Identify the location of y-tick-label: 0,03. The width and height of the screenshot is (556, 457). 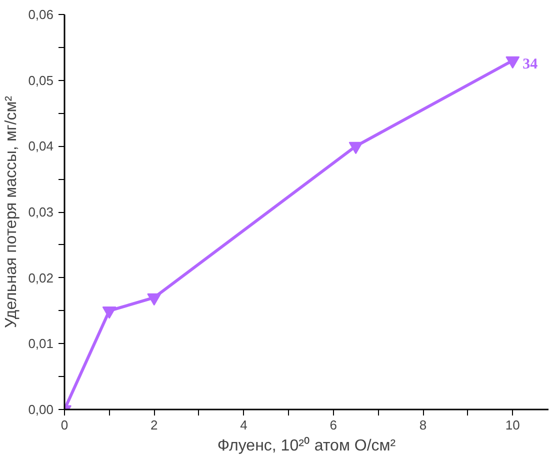
(41, 212).